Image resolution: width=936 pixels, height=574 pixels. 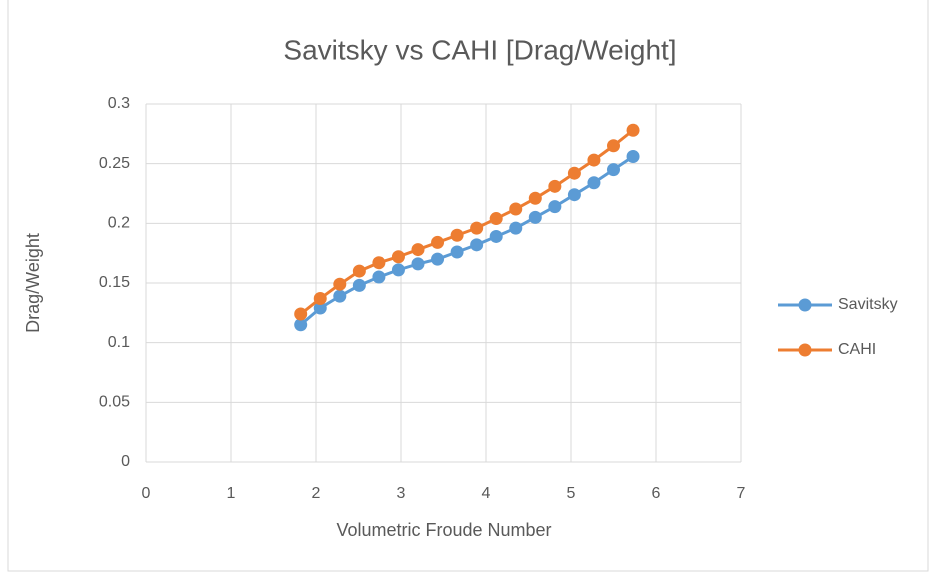 What do you see at coordinates (231, 493) in the screenshot?
I see `x-tick-label: 1` at bounding box center [231, 493].